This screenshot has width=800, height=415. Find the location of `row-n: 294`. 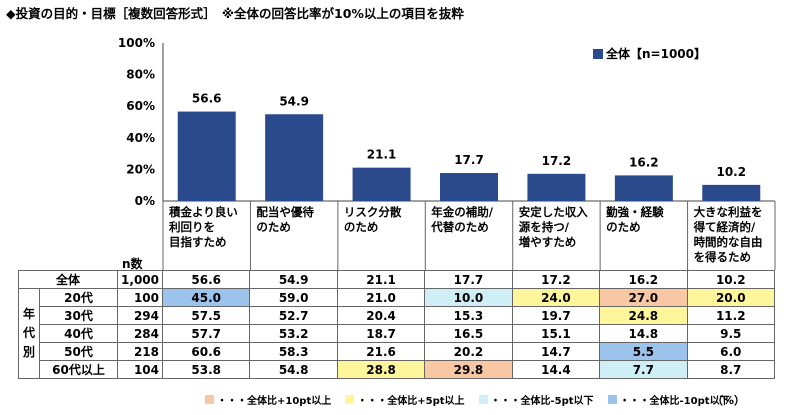

row-n: 294 is located at coordinates (140, 315).